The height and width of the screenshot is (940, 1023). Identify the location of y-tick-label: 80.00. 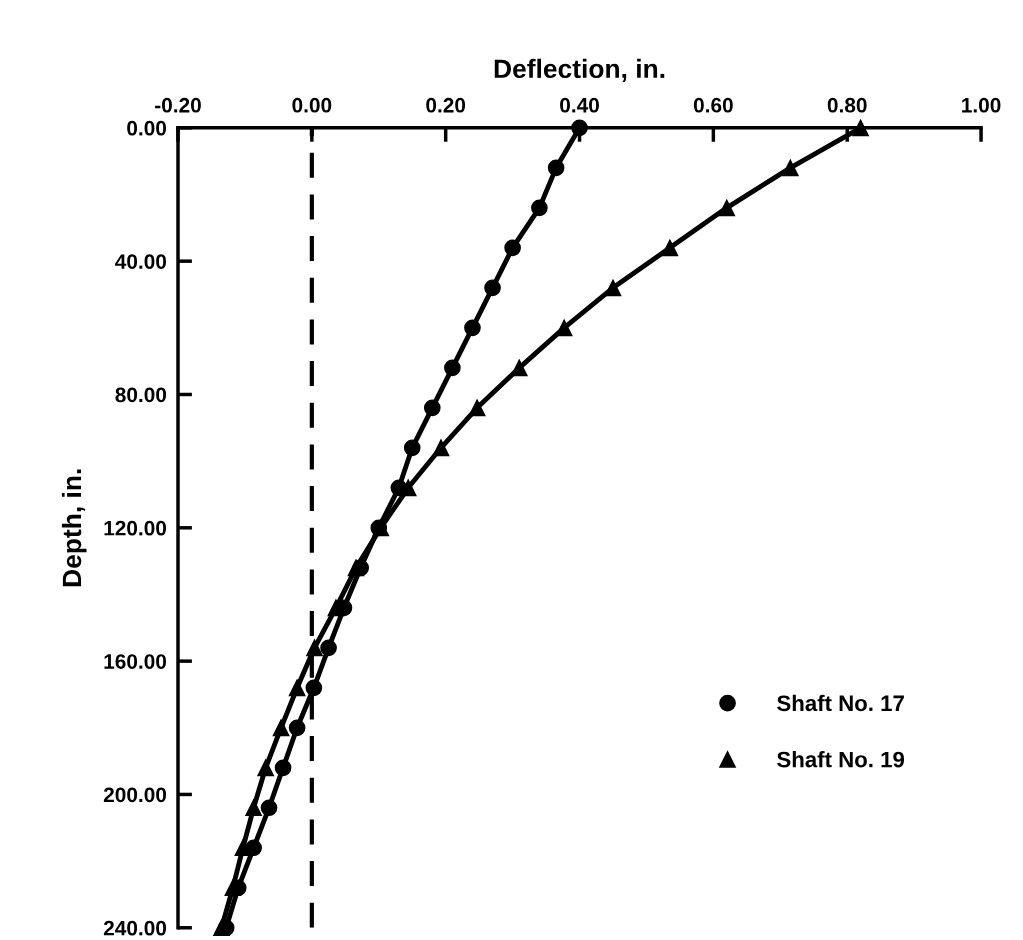
(141, 395).